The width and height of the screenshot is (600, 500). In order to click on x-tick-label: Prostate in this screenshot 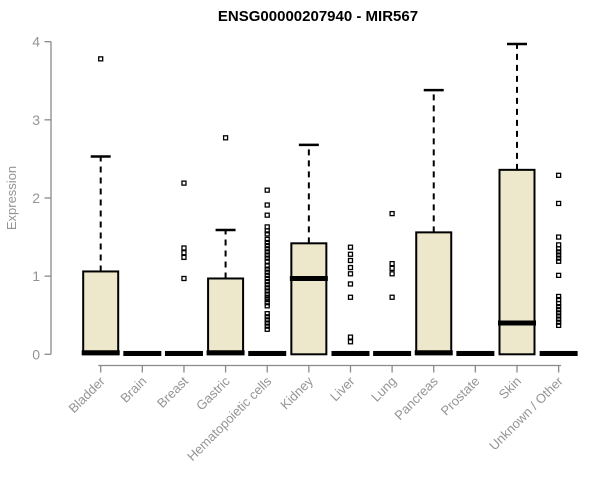, I will do `click(460, 396)`.